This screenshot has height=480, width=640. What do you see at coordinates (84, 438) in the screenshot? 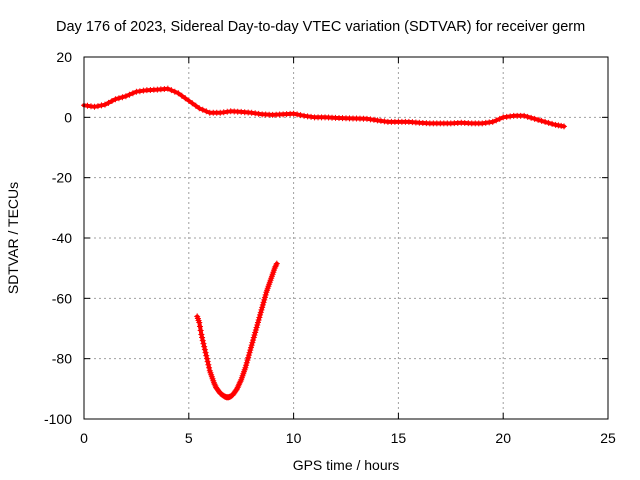
I see `x-tick-label: 0` at bounding box center [84, 438].